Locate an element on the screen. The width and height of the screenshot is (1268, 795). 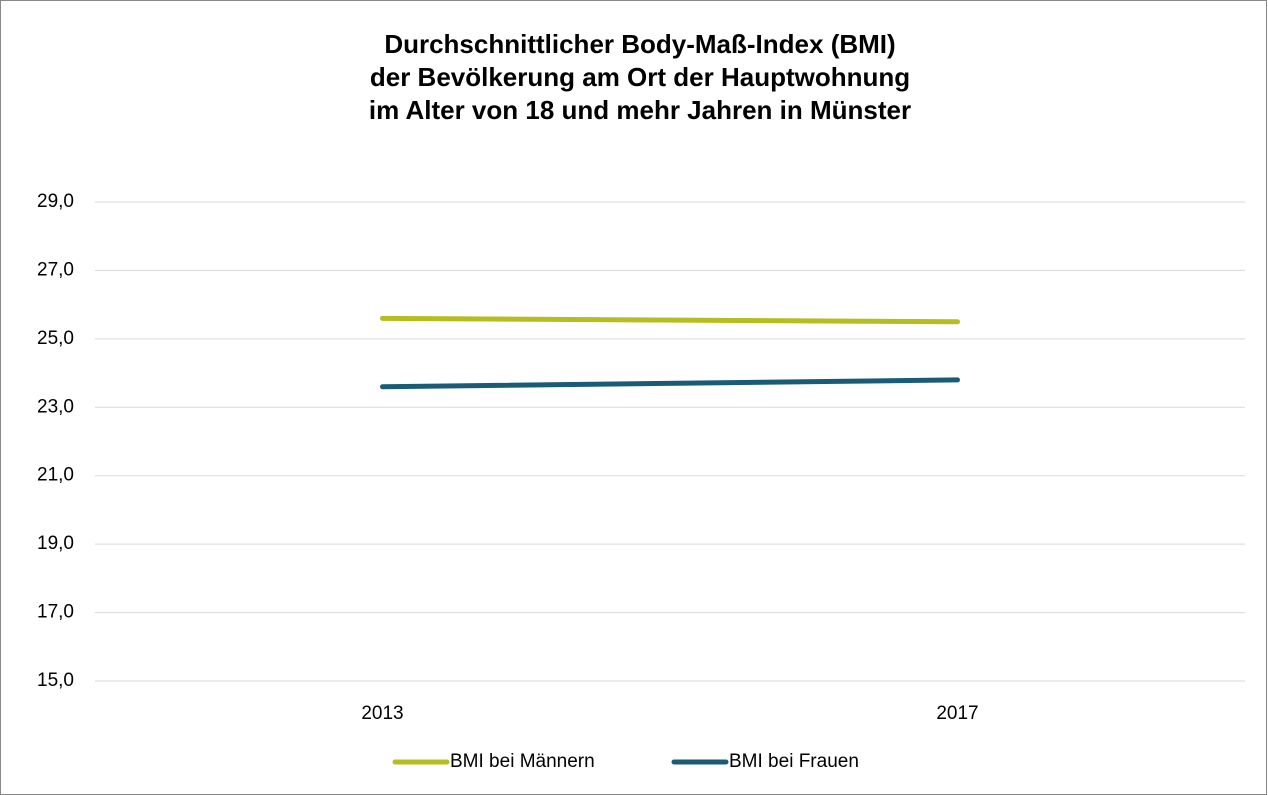
x-tick-label: 2013 is located at coordinates (382, 713).